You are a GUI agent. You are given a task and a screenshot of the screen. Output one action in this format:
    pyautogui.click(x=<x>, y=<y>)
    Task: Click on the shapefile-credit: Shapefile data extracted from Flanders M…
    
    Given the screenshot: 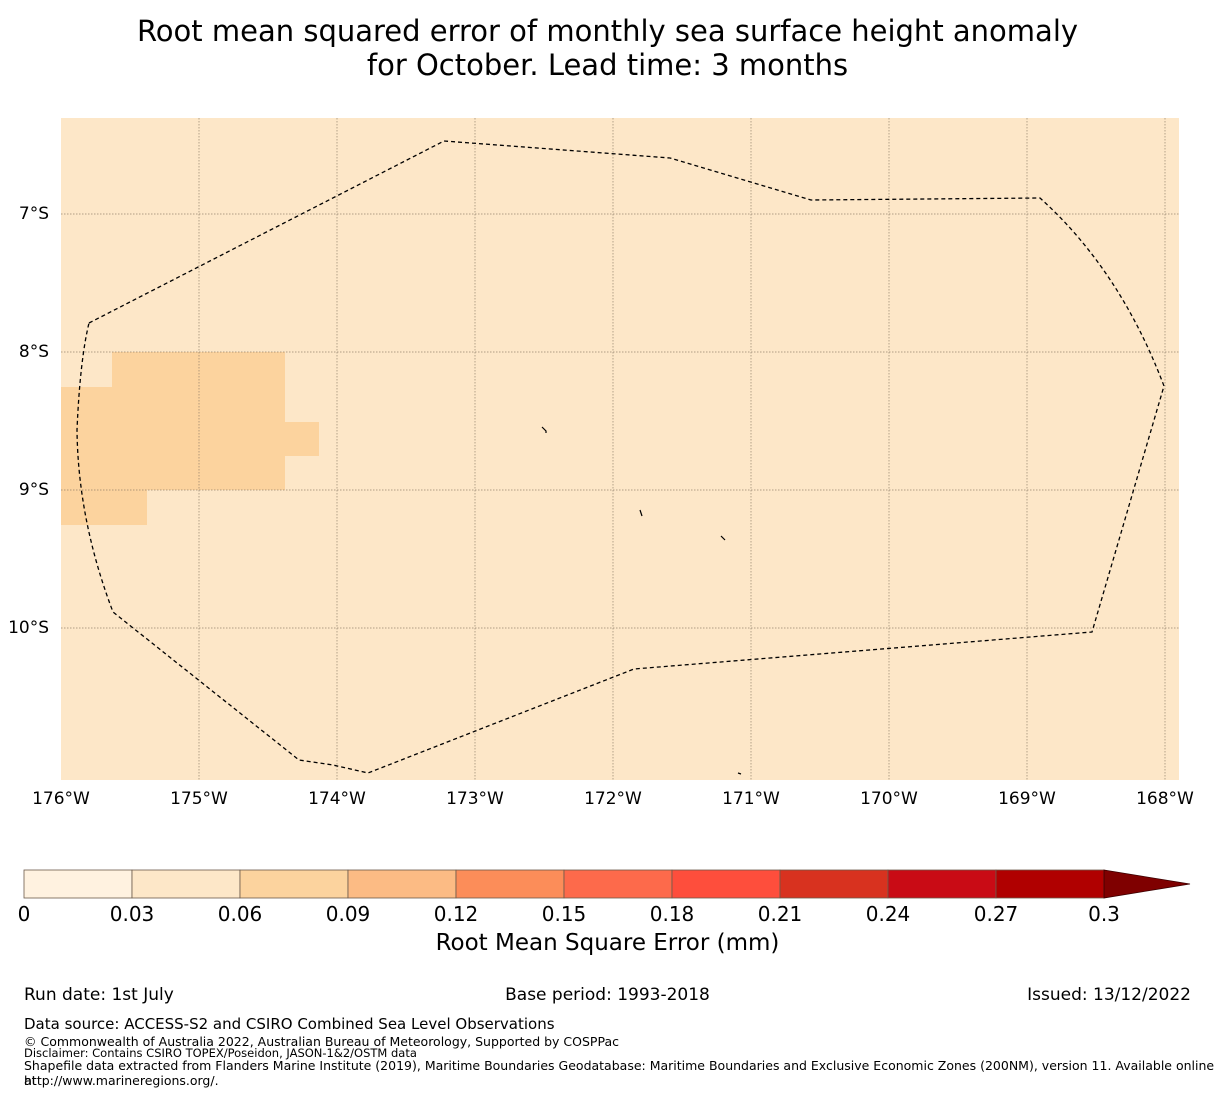 What is the action you would take?
    pyautogui.click(x=619, y=1073)
    